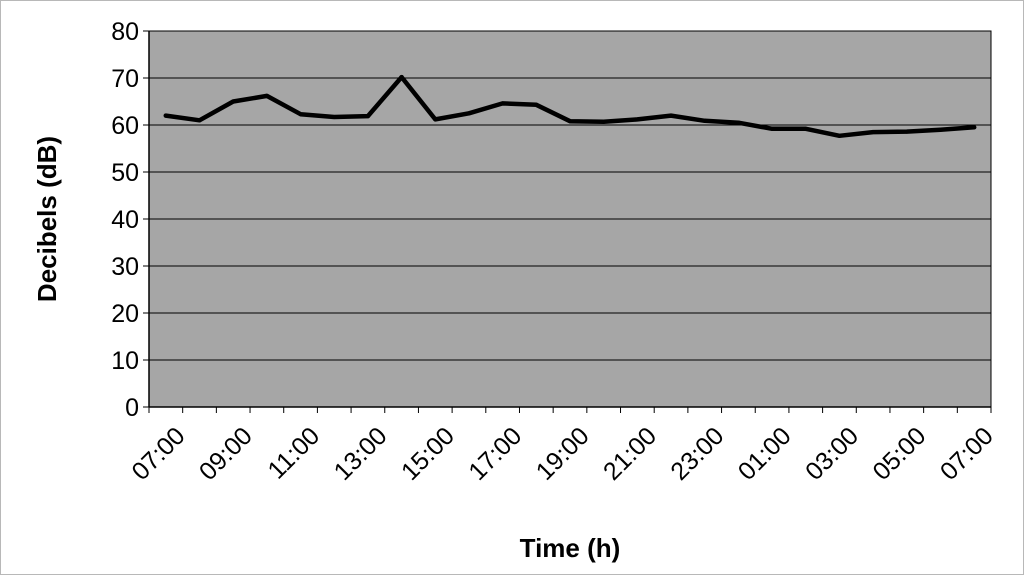 The image size is (1024, 575). What do you see at coordinates (125, 79) in the screenshot?
I see `y-tick-label: 70` at bounding box center [125, 79].